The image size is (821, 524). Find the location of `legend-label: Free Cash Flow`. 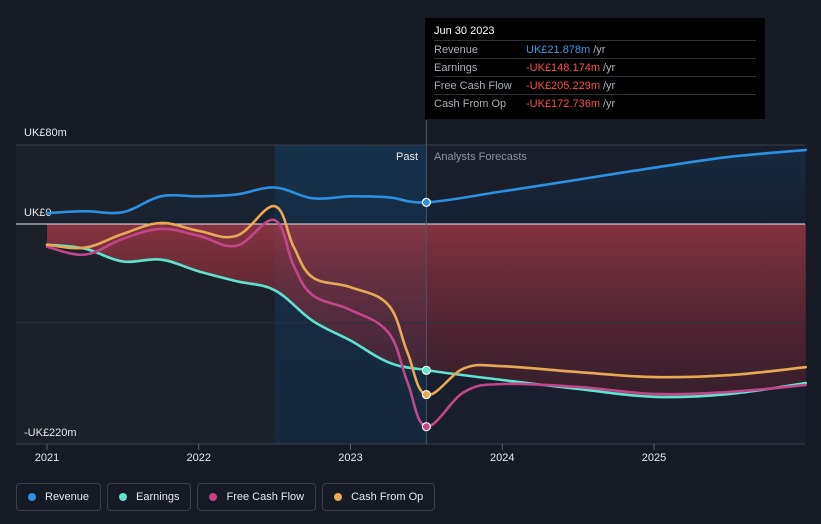

legend-label: Free Cash Flow is located at coordinates (265, 497).